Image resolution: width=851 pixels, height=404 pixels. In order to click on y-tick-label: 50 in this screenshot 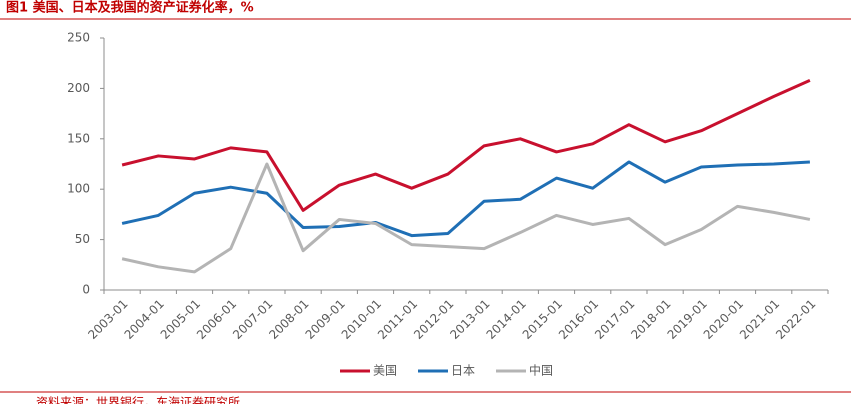, I will do `click(82, 239)`.